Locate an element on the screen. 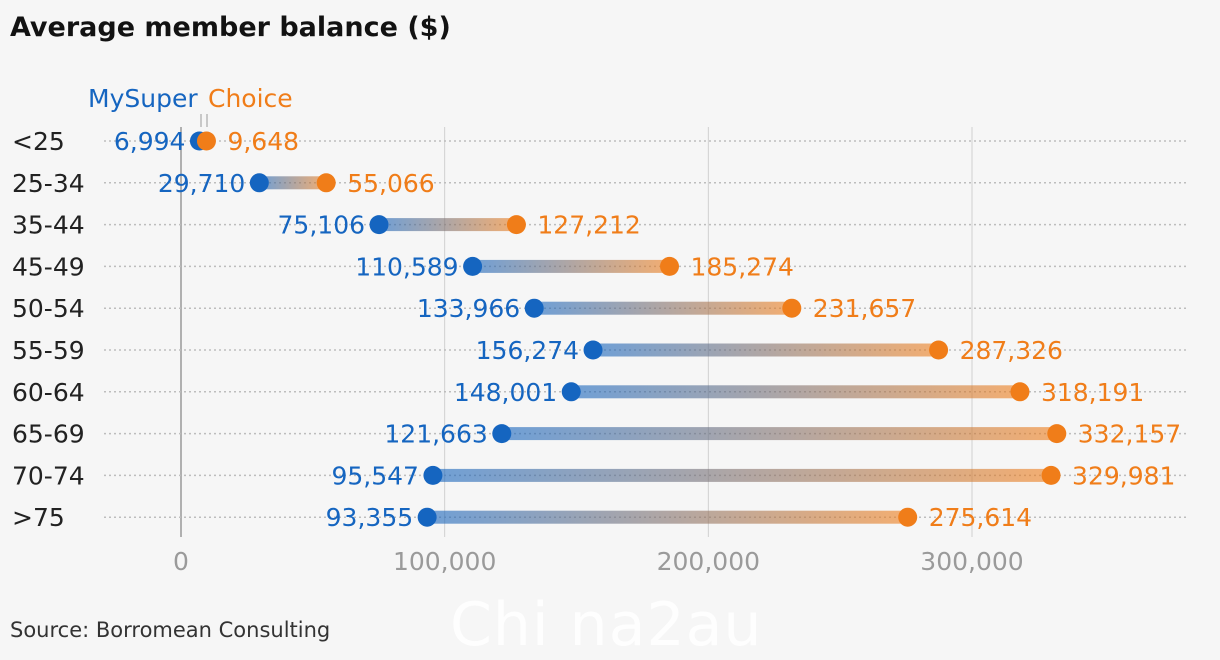  choice-value-label: 318,191 is located at coordinates (1092, 392).